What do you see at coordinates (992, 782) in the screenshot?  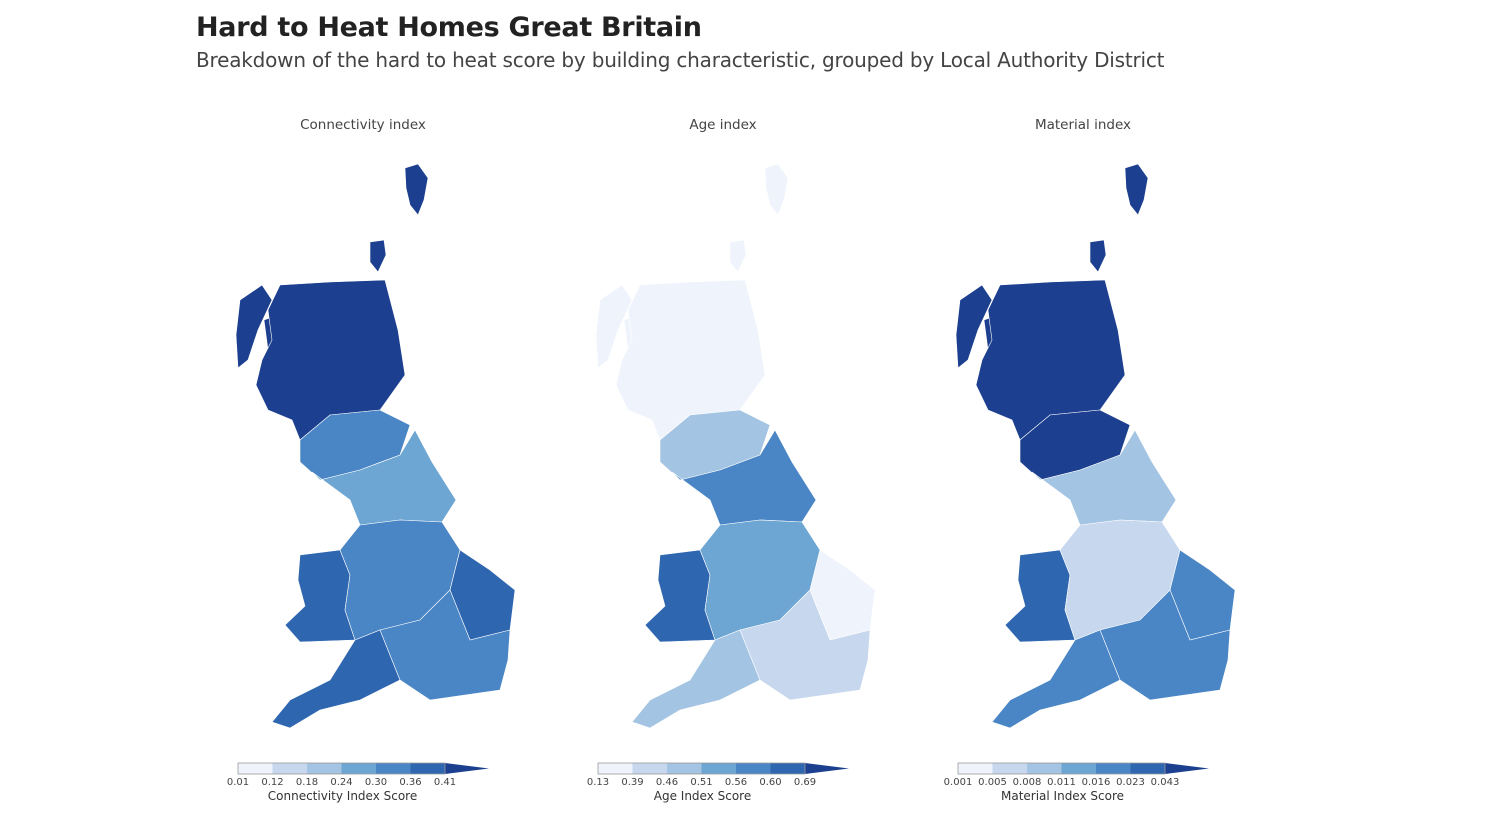 I see `legend-tick-label: 0.005` at bounding box center [992, 782].